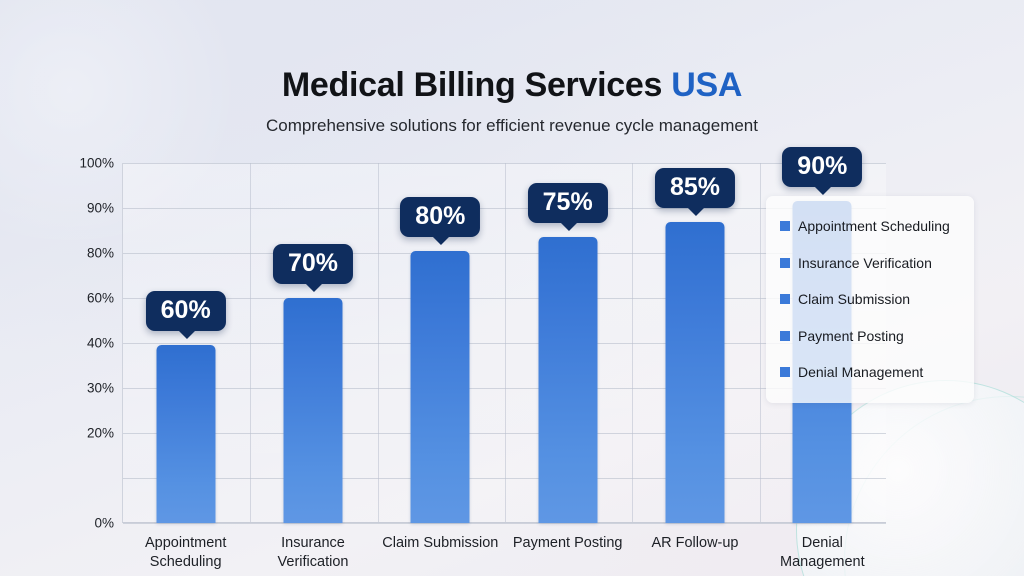  I want to click on y-axis-tick-label: 40%, so click(100, 343).